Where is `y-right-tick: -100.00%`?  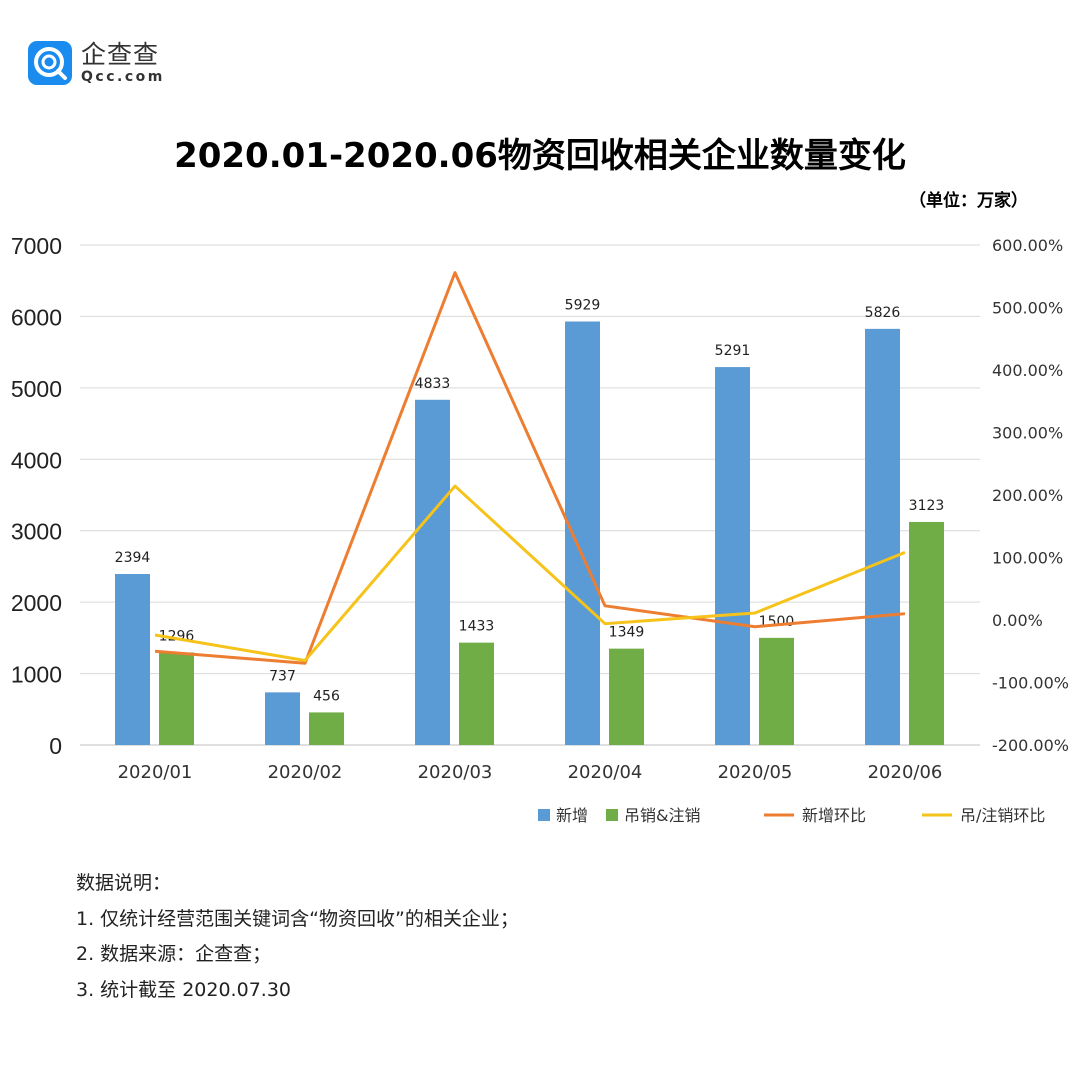
y-right-tick: -100.00% is located at coordinates (1030, 683).